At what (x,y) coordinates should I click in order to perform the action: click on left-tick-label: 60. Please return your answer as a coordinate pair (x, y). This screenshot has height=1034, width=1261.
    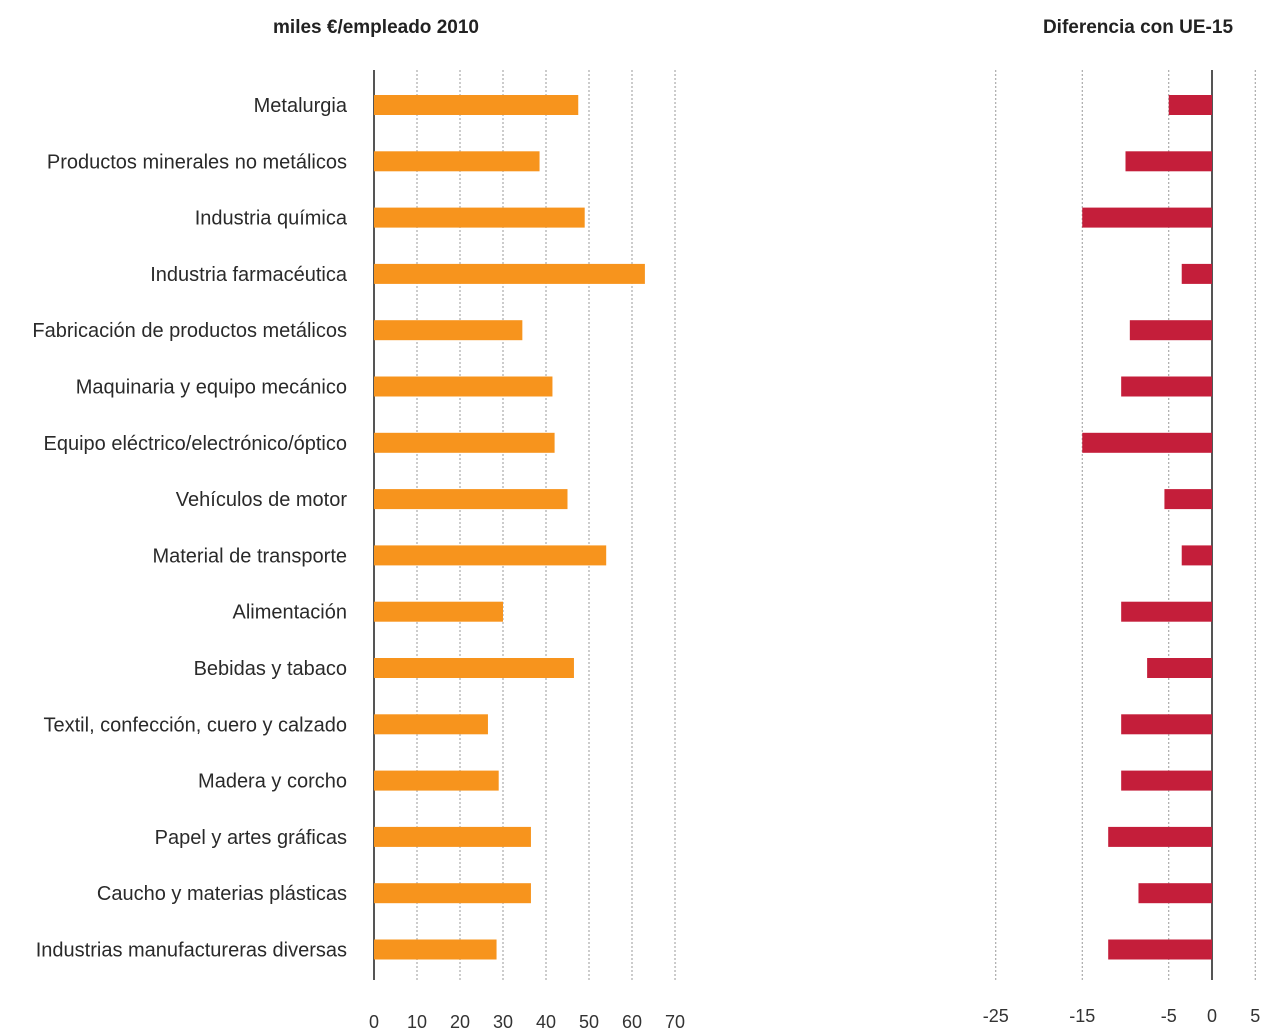
    Looking at the image, I should click on (632, 1022).